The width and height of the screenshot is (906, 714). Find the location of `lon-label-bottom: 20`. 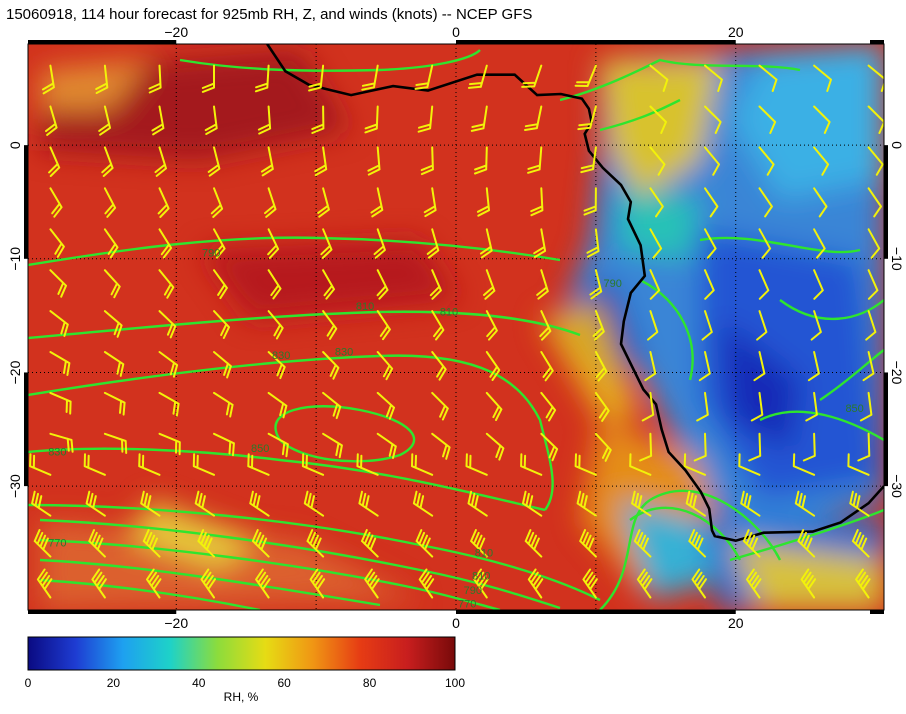

lon-label-bottom: 20 is located at coordinates (736, 623).